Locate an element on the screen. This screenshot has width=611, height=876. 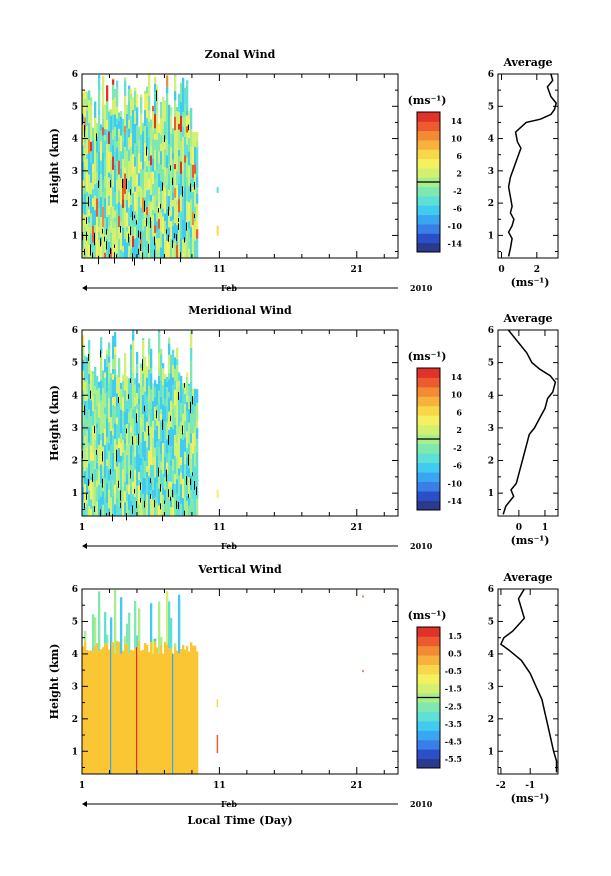
x-tick-label: 21 is located at coordinates (357, 786).